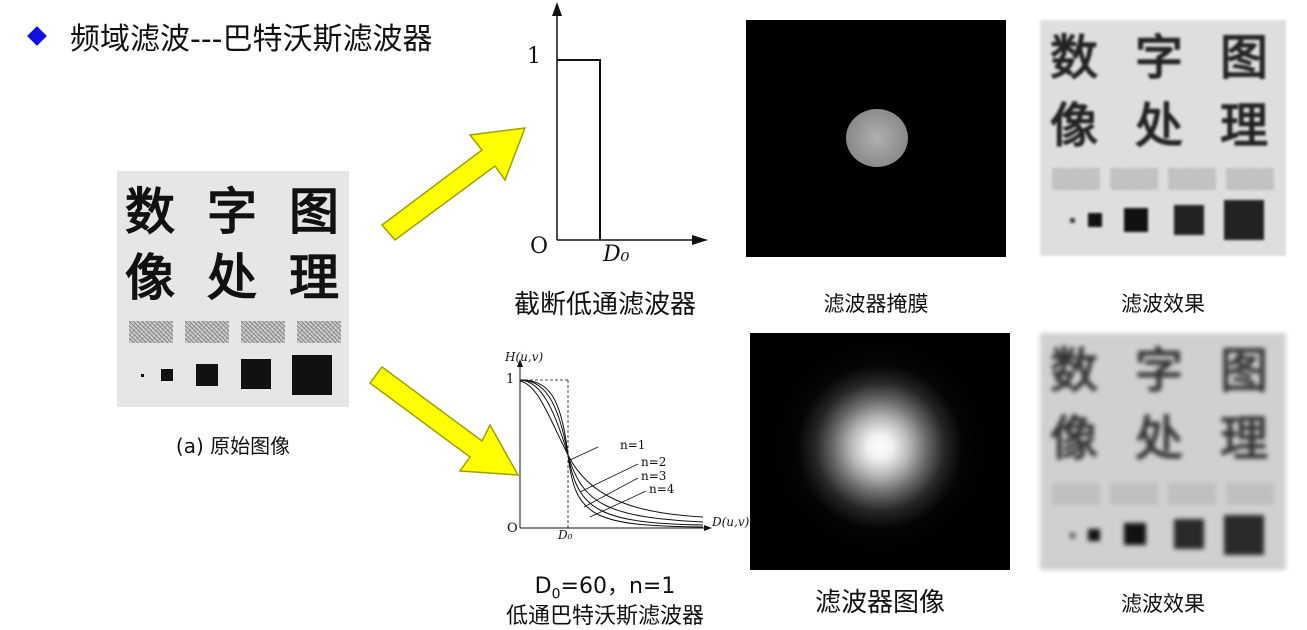 This screenshot has height=630, width=1307. I want to click on filter-mask-image, so click(876, 138).